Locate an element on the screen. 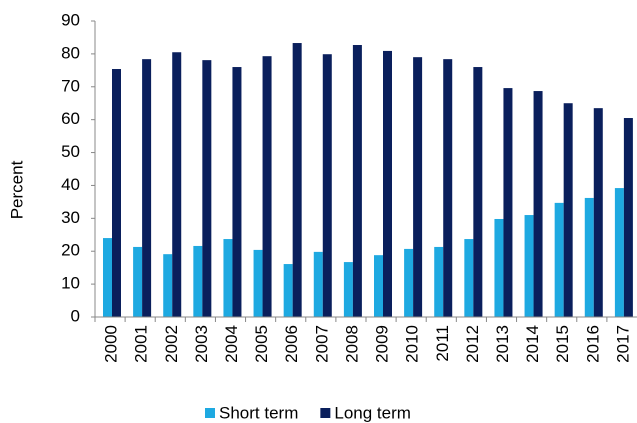  legend-label: Long term is located at coordinates (372, 412).